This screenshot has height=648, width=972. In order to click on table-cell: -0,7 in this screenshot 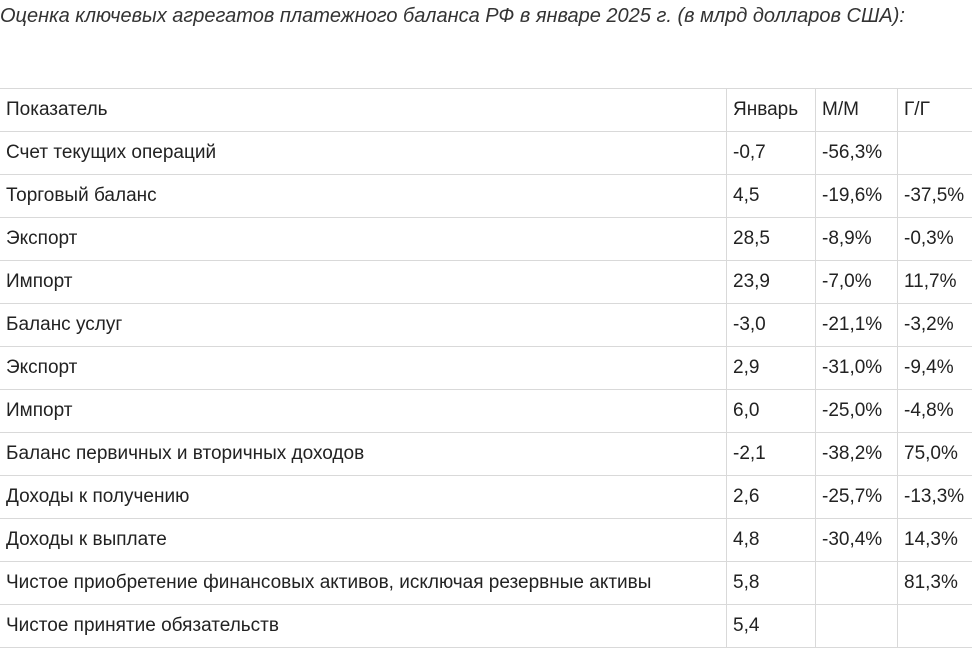, I will do `click(771, 153)`.